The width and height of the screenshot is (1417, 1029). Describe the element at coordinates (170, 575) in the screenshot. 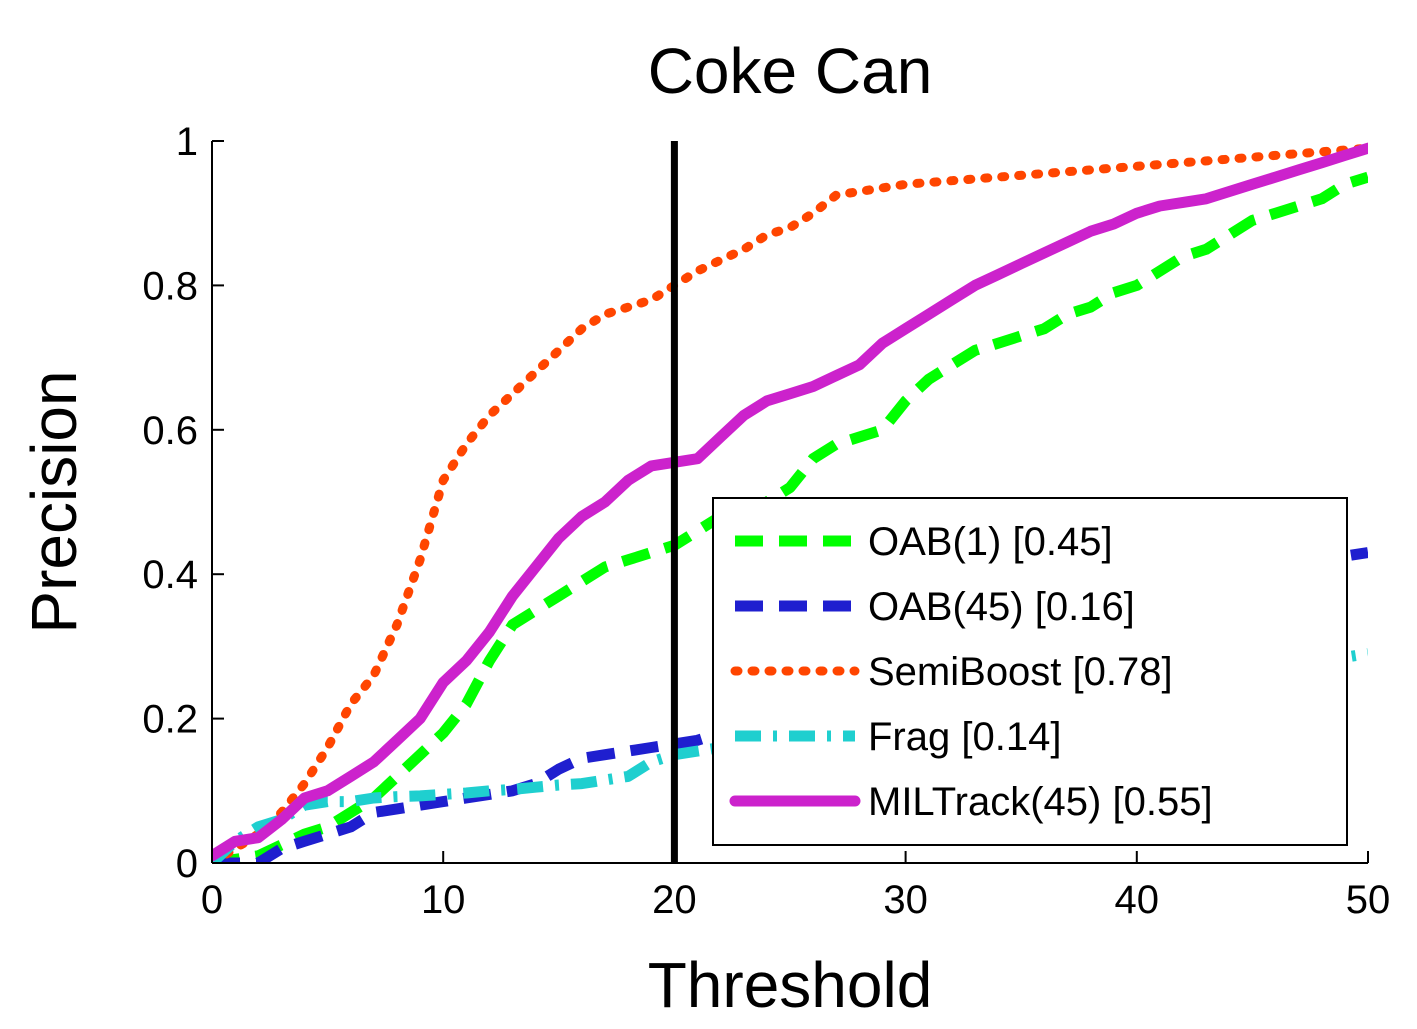

I see `y-tick-label: 0.4` at that location.